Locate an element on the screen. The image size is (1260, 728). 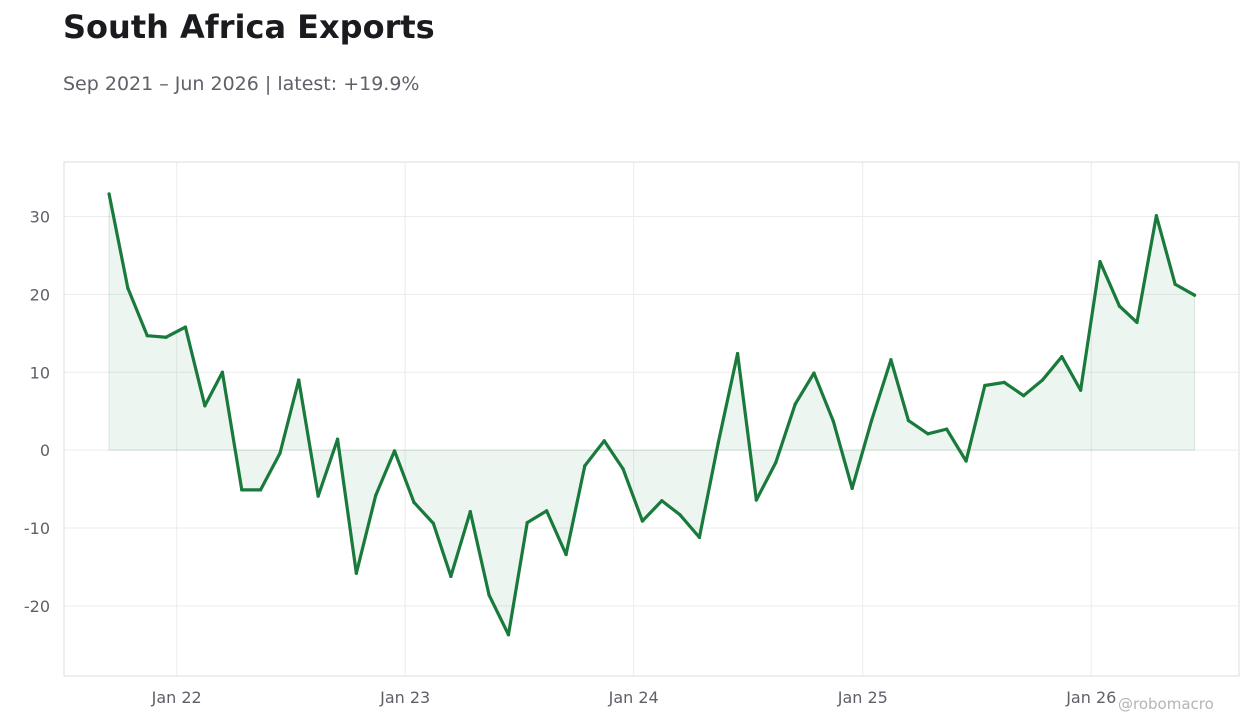
y-axis: 30 20 10 0 -10 -20 is located at coordinates (37, 412).